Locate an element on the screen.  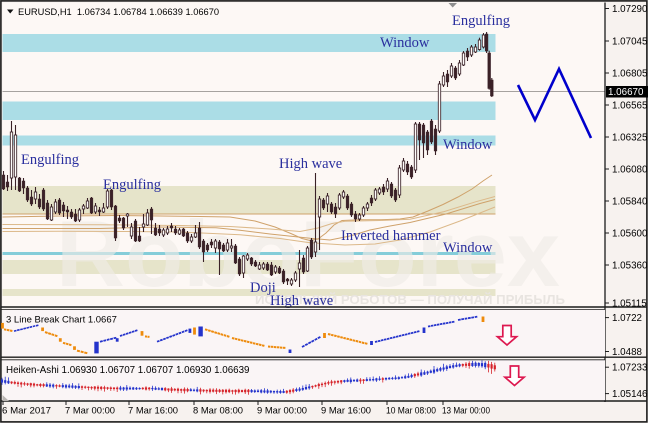
svg-text: 1.05840 is located at coordinates (630, 202).